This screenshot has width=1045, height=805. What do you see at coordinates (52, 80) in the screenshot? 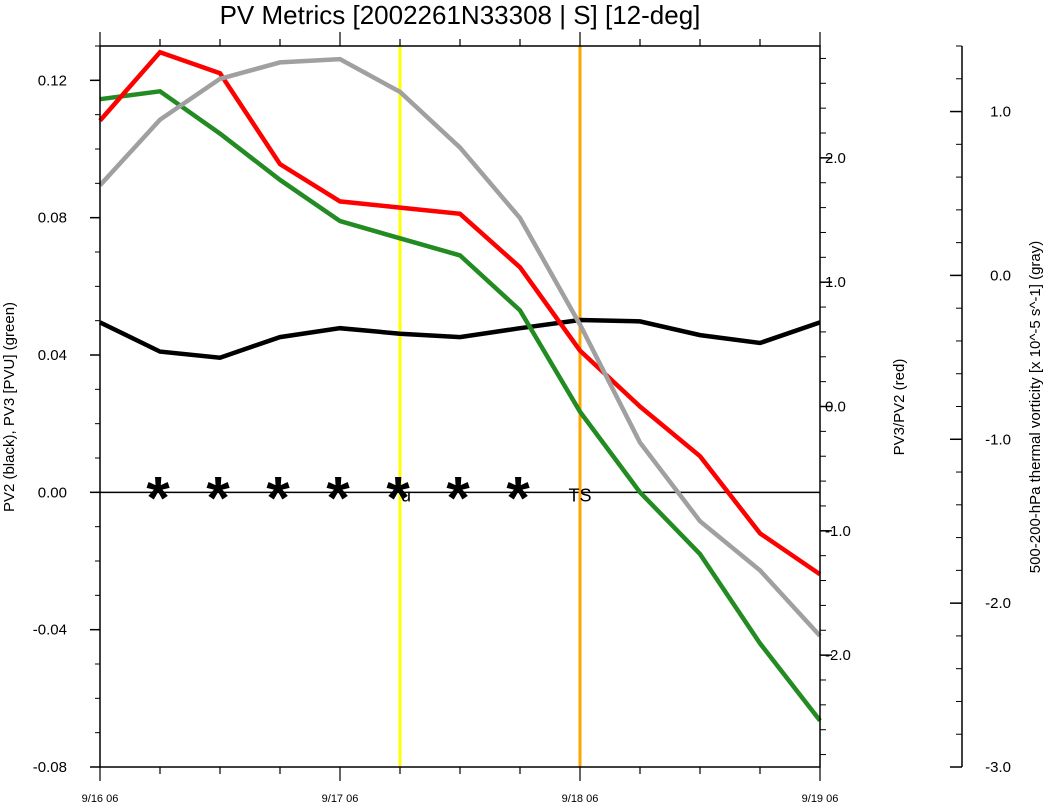
I see `left-tick-label: 0.12` at bounding box center [52, 80].